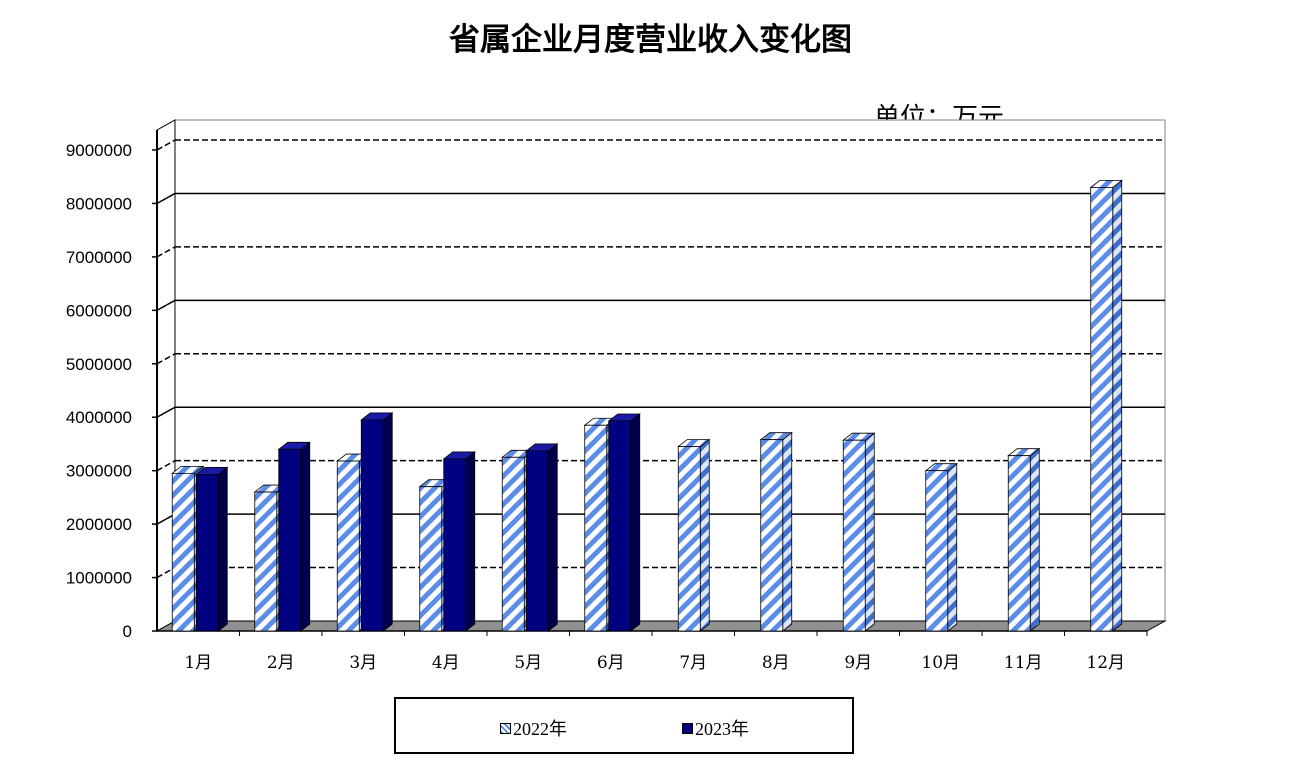 The width and height of the screenshot is (1301, 784). What do you see at coordinates (99, 203) in the screenshot?
I see `y-tick-label: 8000000` at bounding box center [99, 203].